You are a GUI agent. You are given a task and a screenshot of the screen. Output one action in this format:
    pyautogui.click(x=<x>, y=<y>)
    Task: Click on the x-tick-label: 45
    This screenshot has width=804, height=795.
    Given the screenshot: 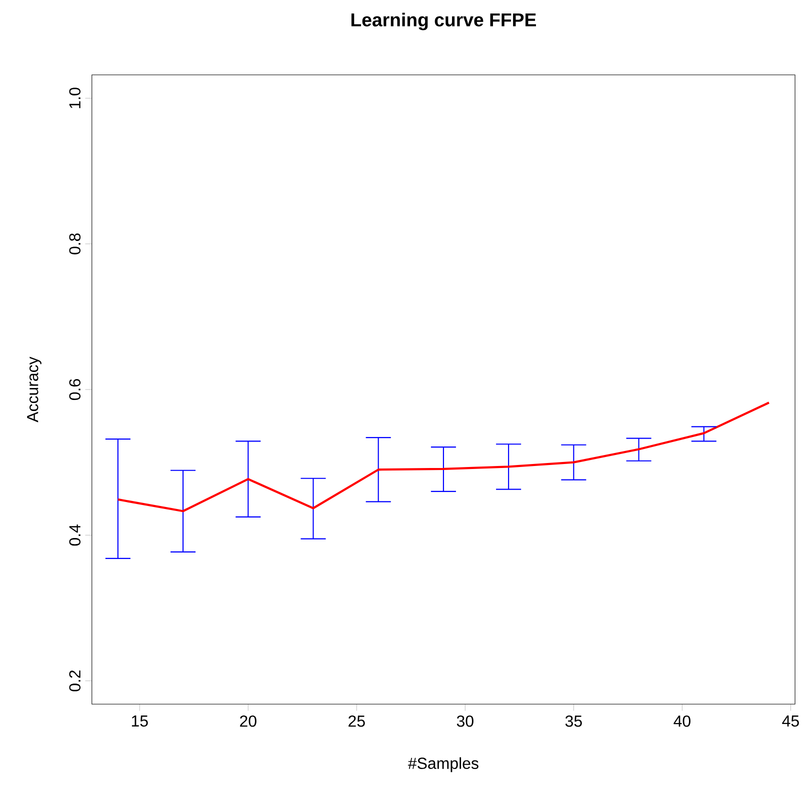 What is the action you would take?
    pyautogui.click(x=790, y=721)
    